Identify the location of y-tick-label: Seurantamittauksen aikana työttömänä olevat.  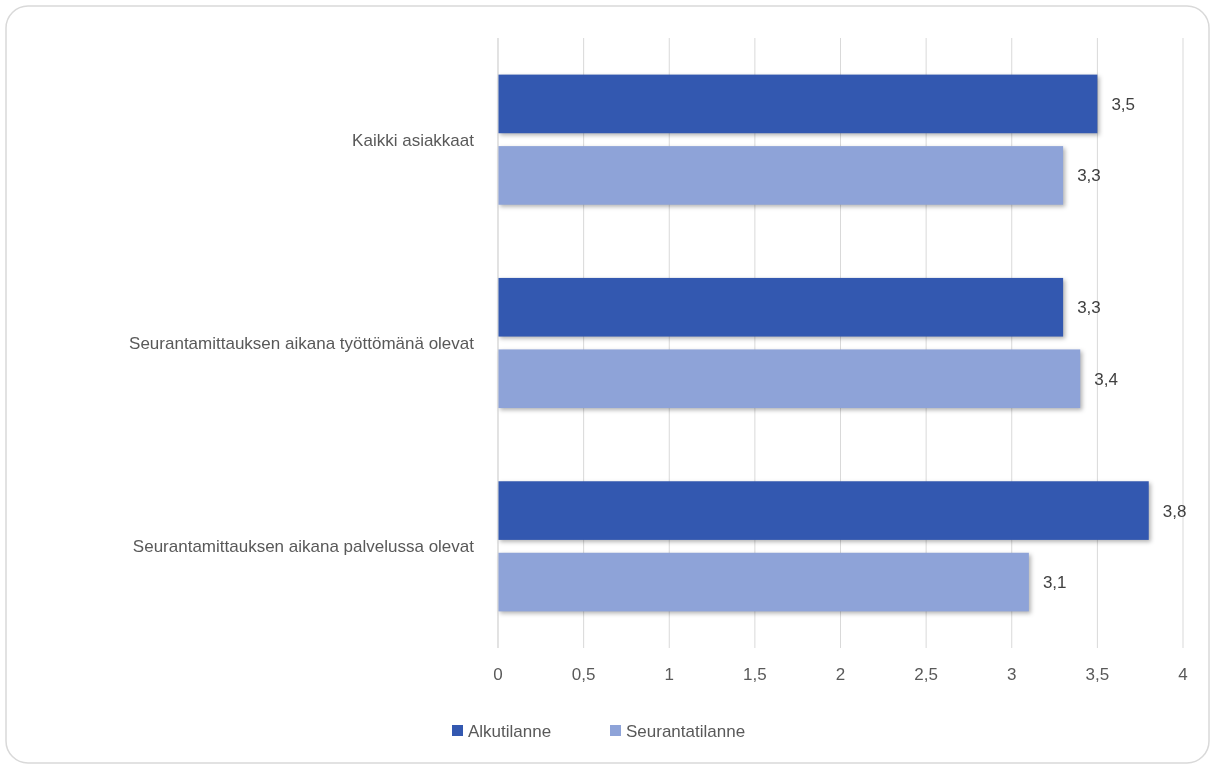
(302, 343).